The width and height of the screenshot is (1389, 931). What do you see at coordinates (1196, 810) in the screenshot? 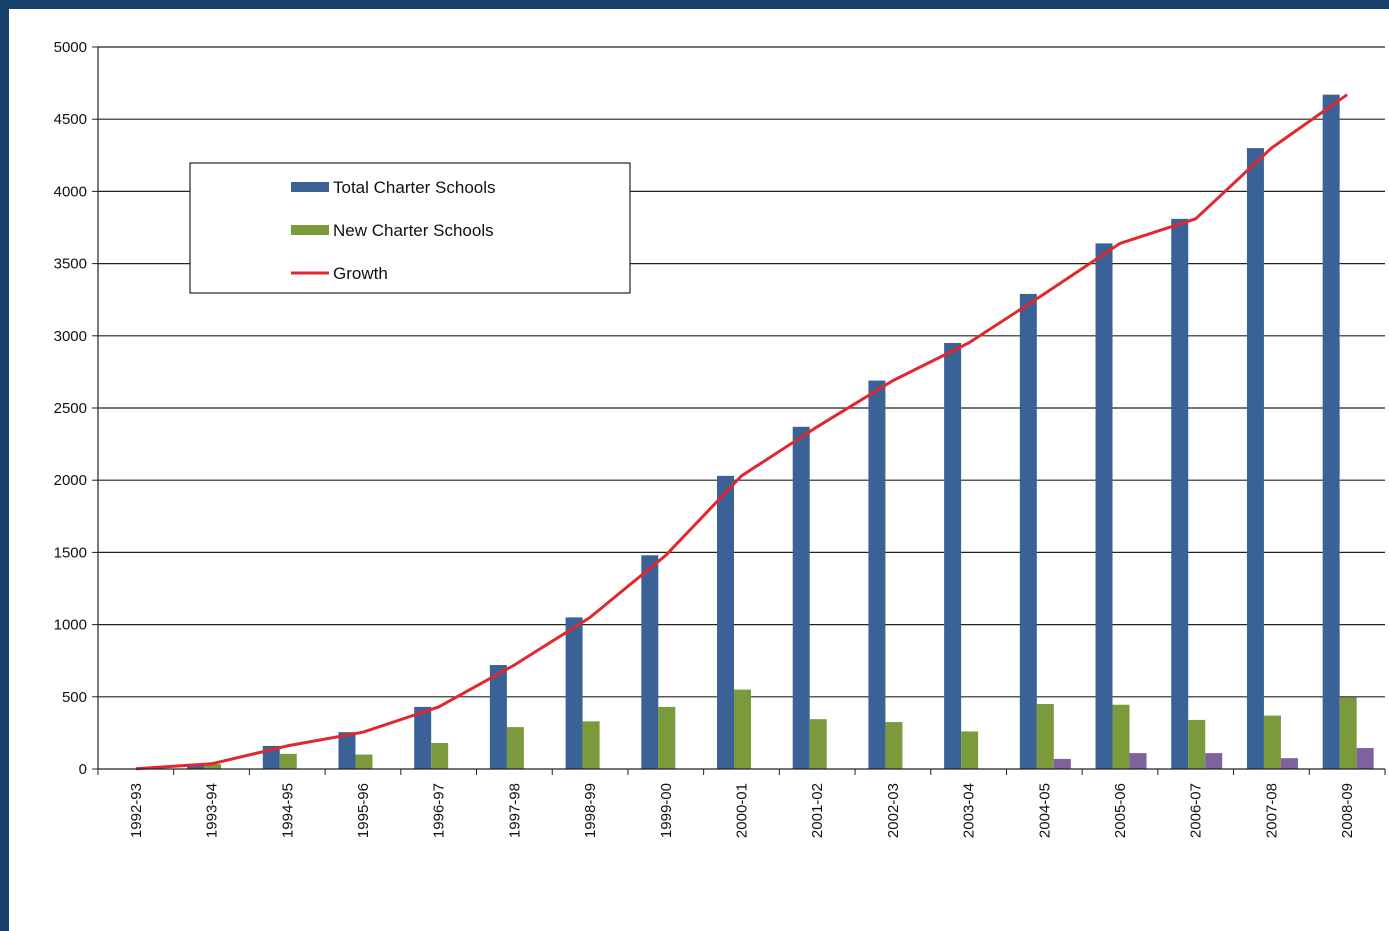
I see `x-tick-label: 2006-07` at bounding box center [1196, 810].